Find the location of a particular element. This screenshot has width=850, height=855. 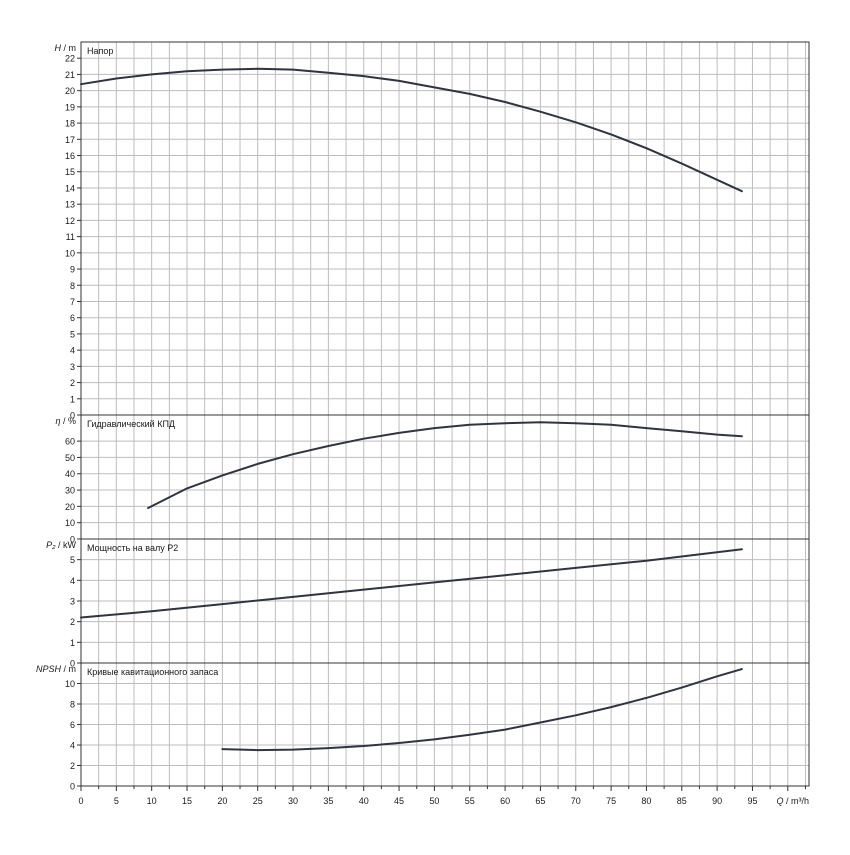

y-tick-label: 7 is located at coordinates (72, 302).